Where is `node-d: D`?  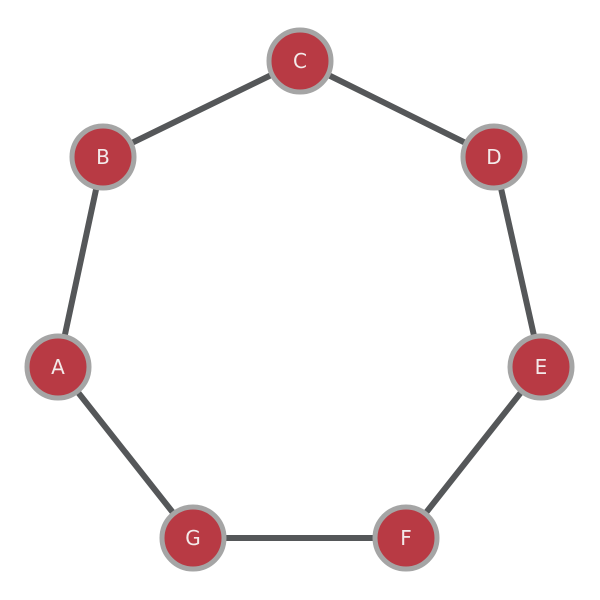 node-d: D is located at coordinates (494, 157).